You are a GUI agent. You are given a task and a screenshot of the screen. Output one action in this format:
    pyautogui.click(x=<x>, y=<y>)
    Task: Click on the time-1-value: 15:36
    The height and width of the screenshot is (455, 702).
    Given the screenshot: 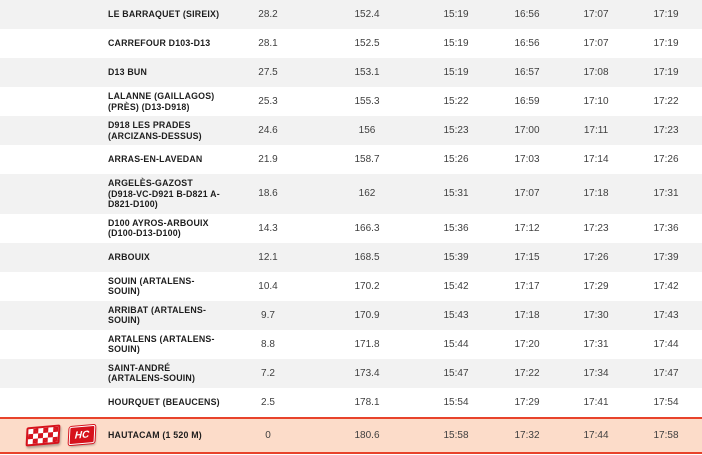 What is the action you would take?
    pyautogui.click(x=456, y=228)
    